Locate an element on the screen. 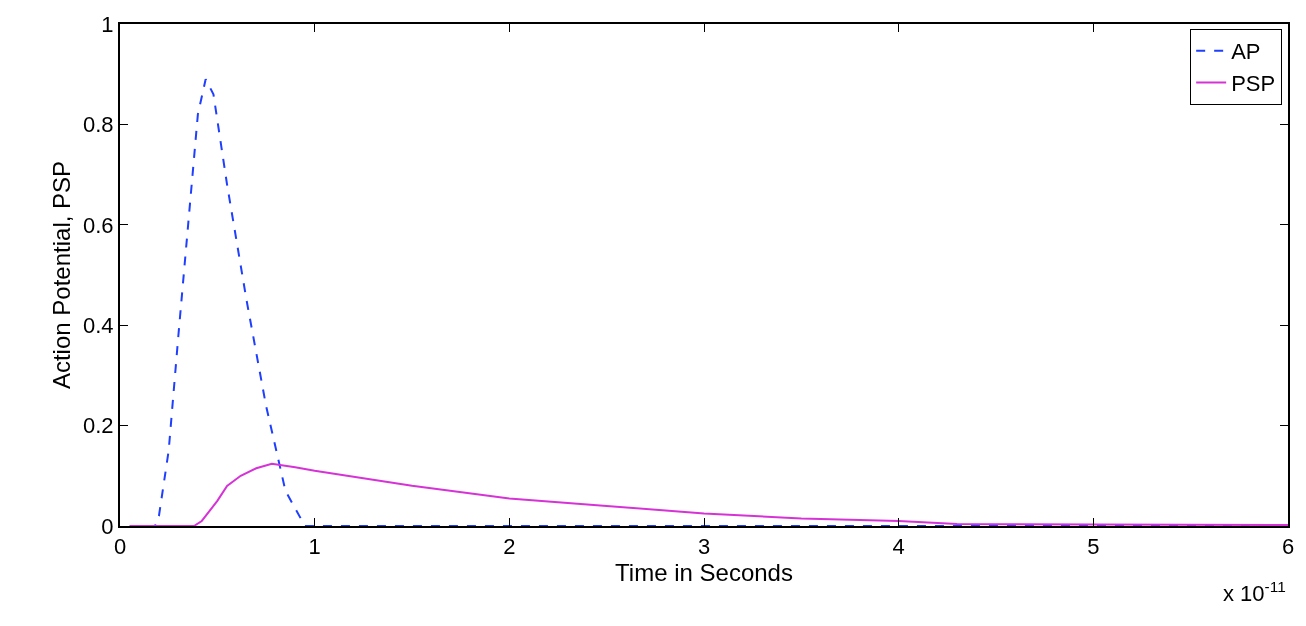 The image size is (1306, 626). y-tick-label: 0.6 is located at coordinates (98, 225).